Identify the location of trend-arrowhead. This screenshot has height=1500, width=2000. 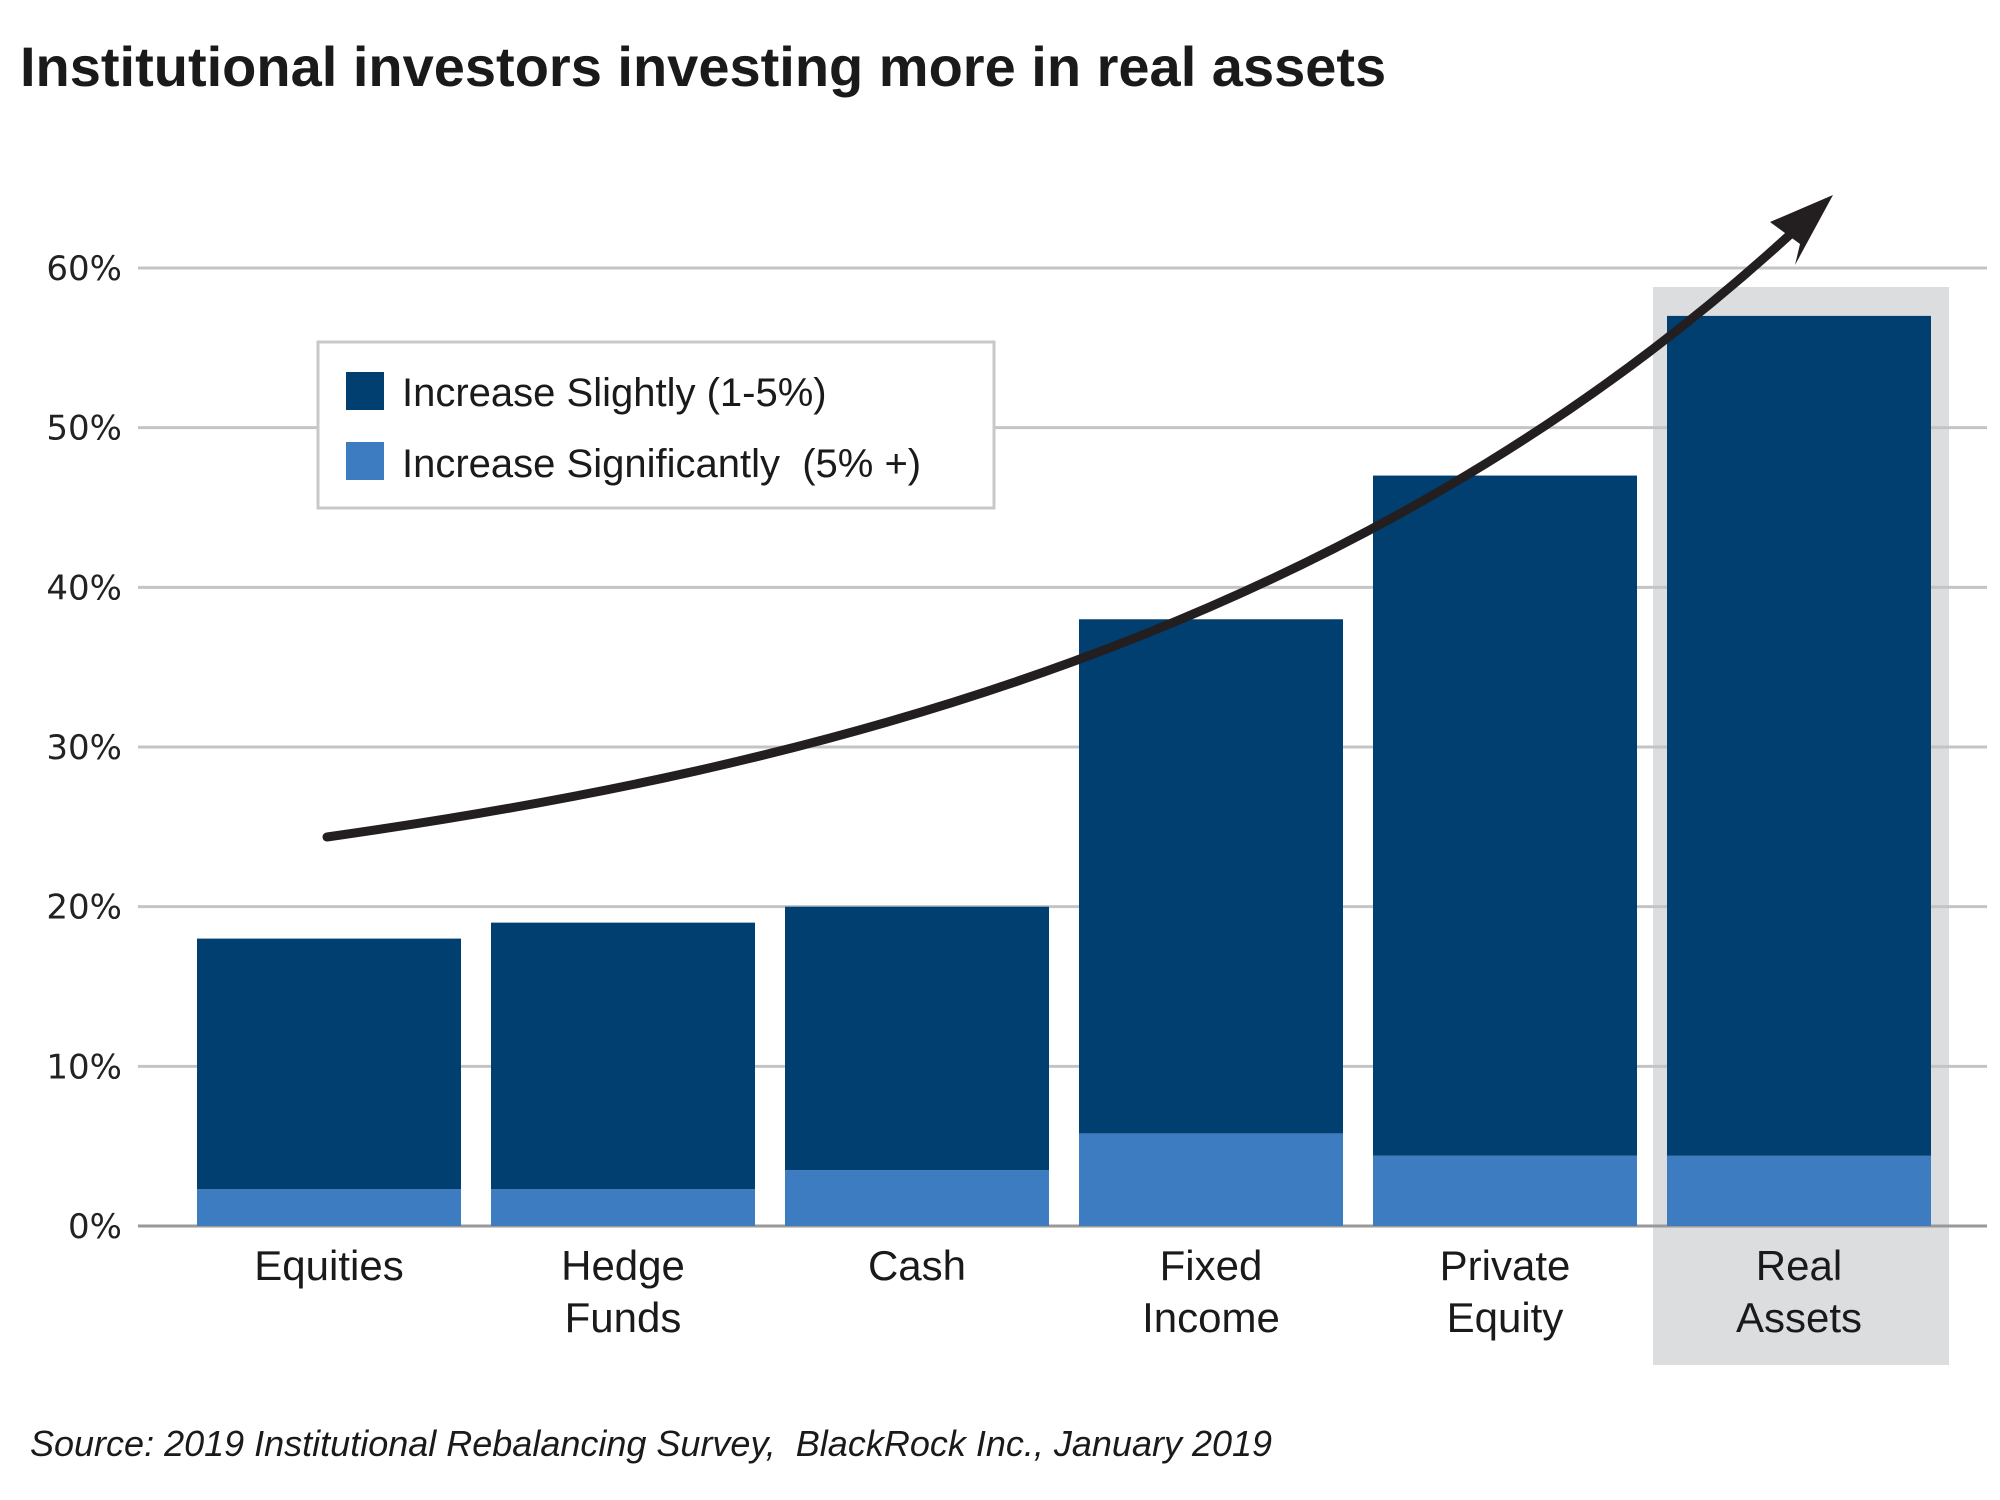
(1801, 230).